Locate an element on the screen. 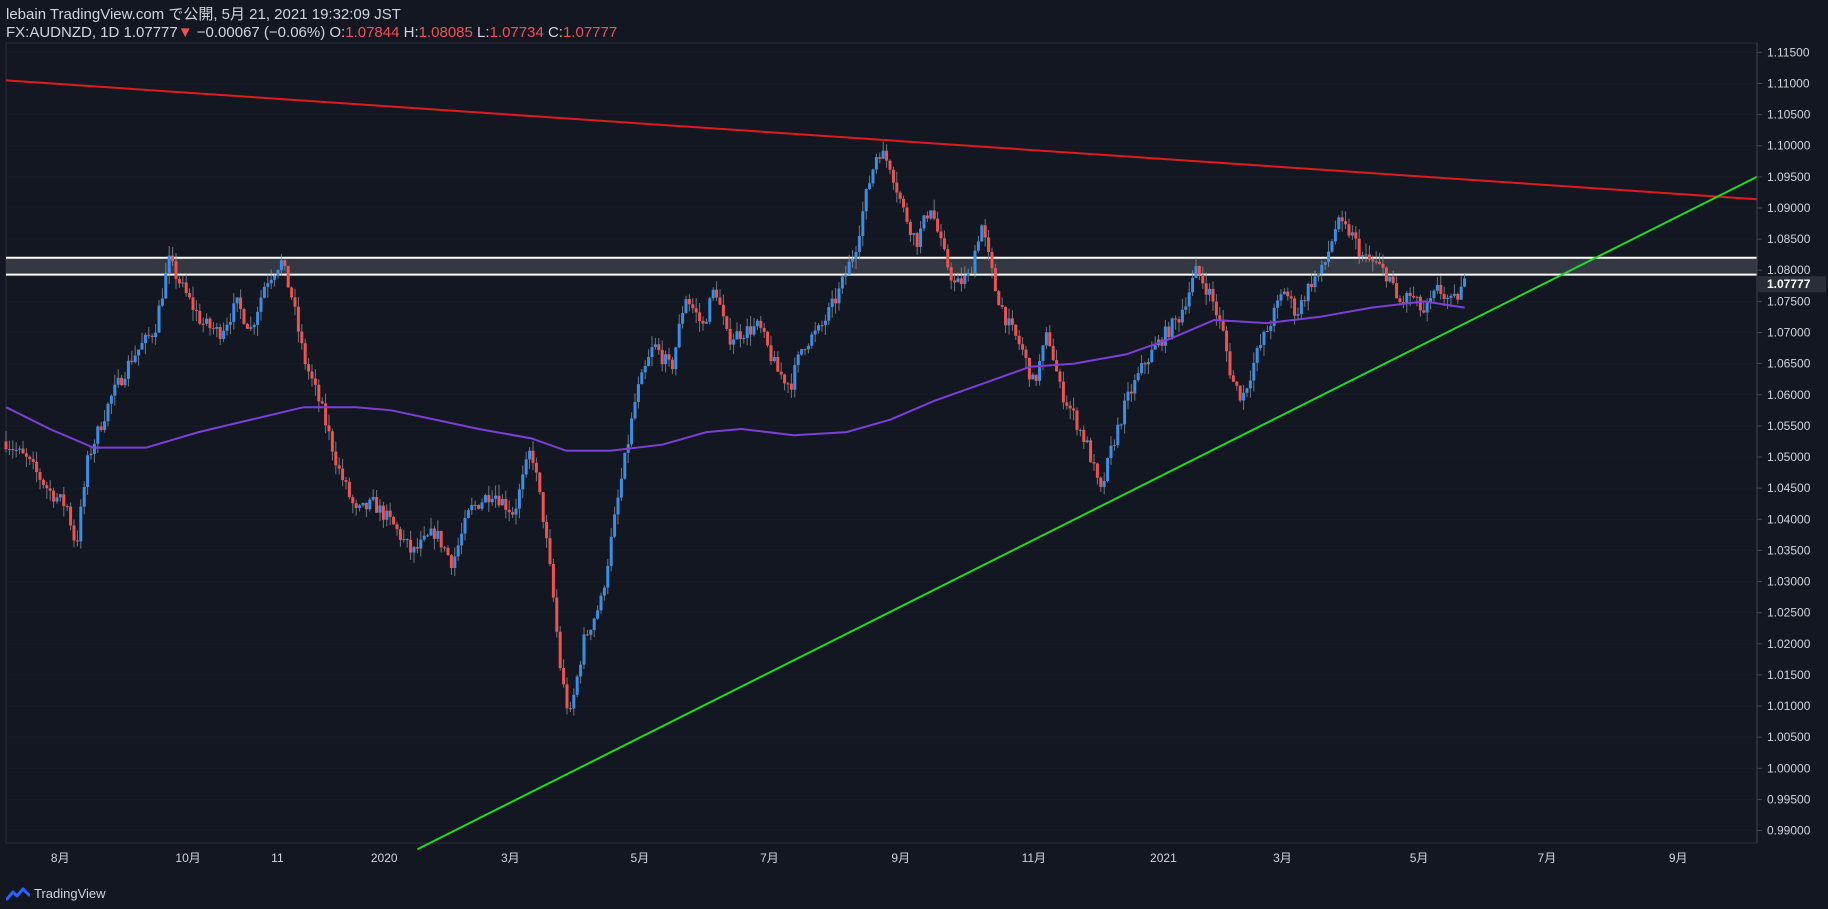  time-tick-label: 7月 is located at coordinates (1547, 858).